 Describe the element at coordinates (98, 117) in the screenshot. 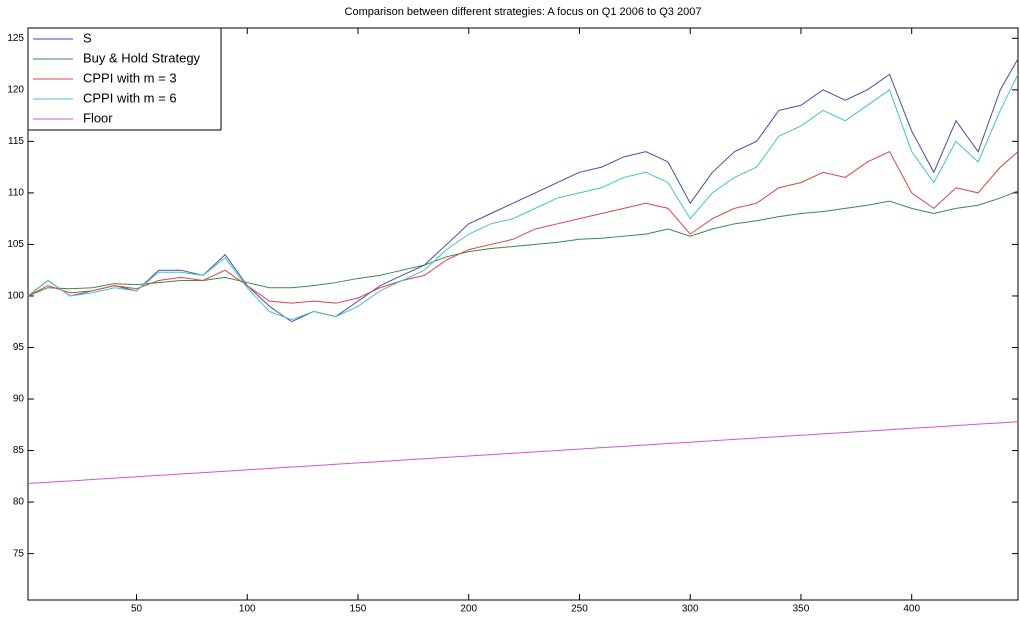

I see `legend-label: Floor` at that location.